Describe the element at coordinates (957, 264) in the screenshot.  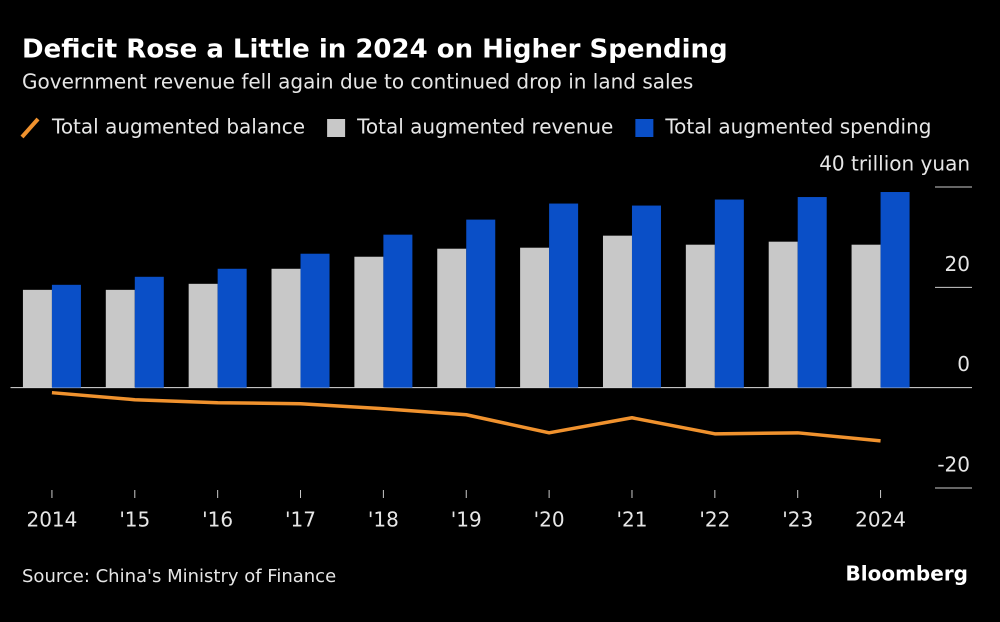
I see `y-tick-label: 20` at that location.